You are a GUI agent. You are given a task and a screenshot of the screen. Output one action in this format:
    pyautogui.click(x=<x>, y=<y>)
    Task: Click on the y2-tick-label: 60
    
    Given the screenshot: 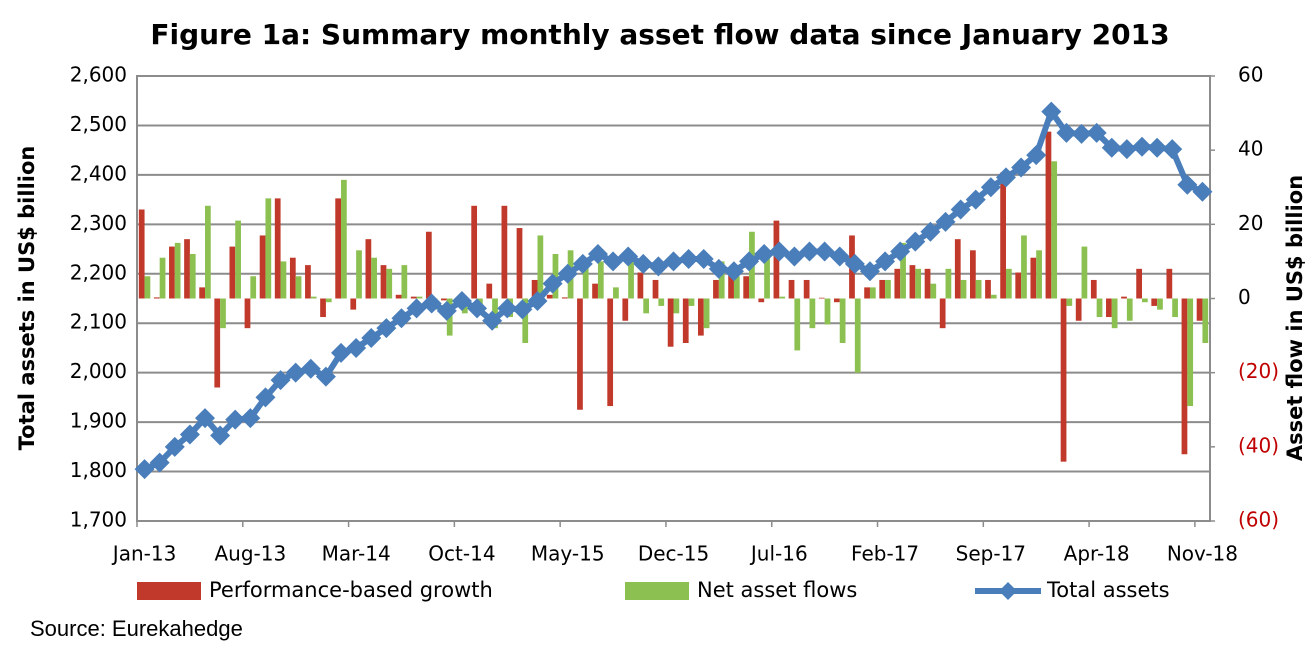 What is the action you would take?
    pyautogui.click(x=1250, y=75)
    